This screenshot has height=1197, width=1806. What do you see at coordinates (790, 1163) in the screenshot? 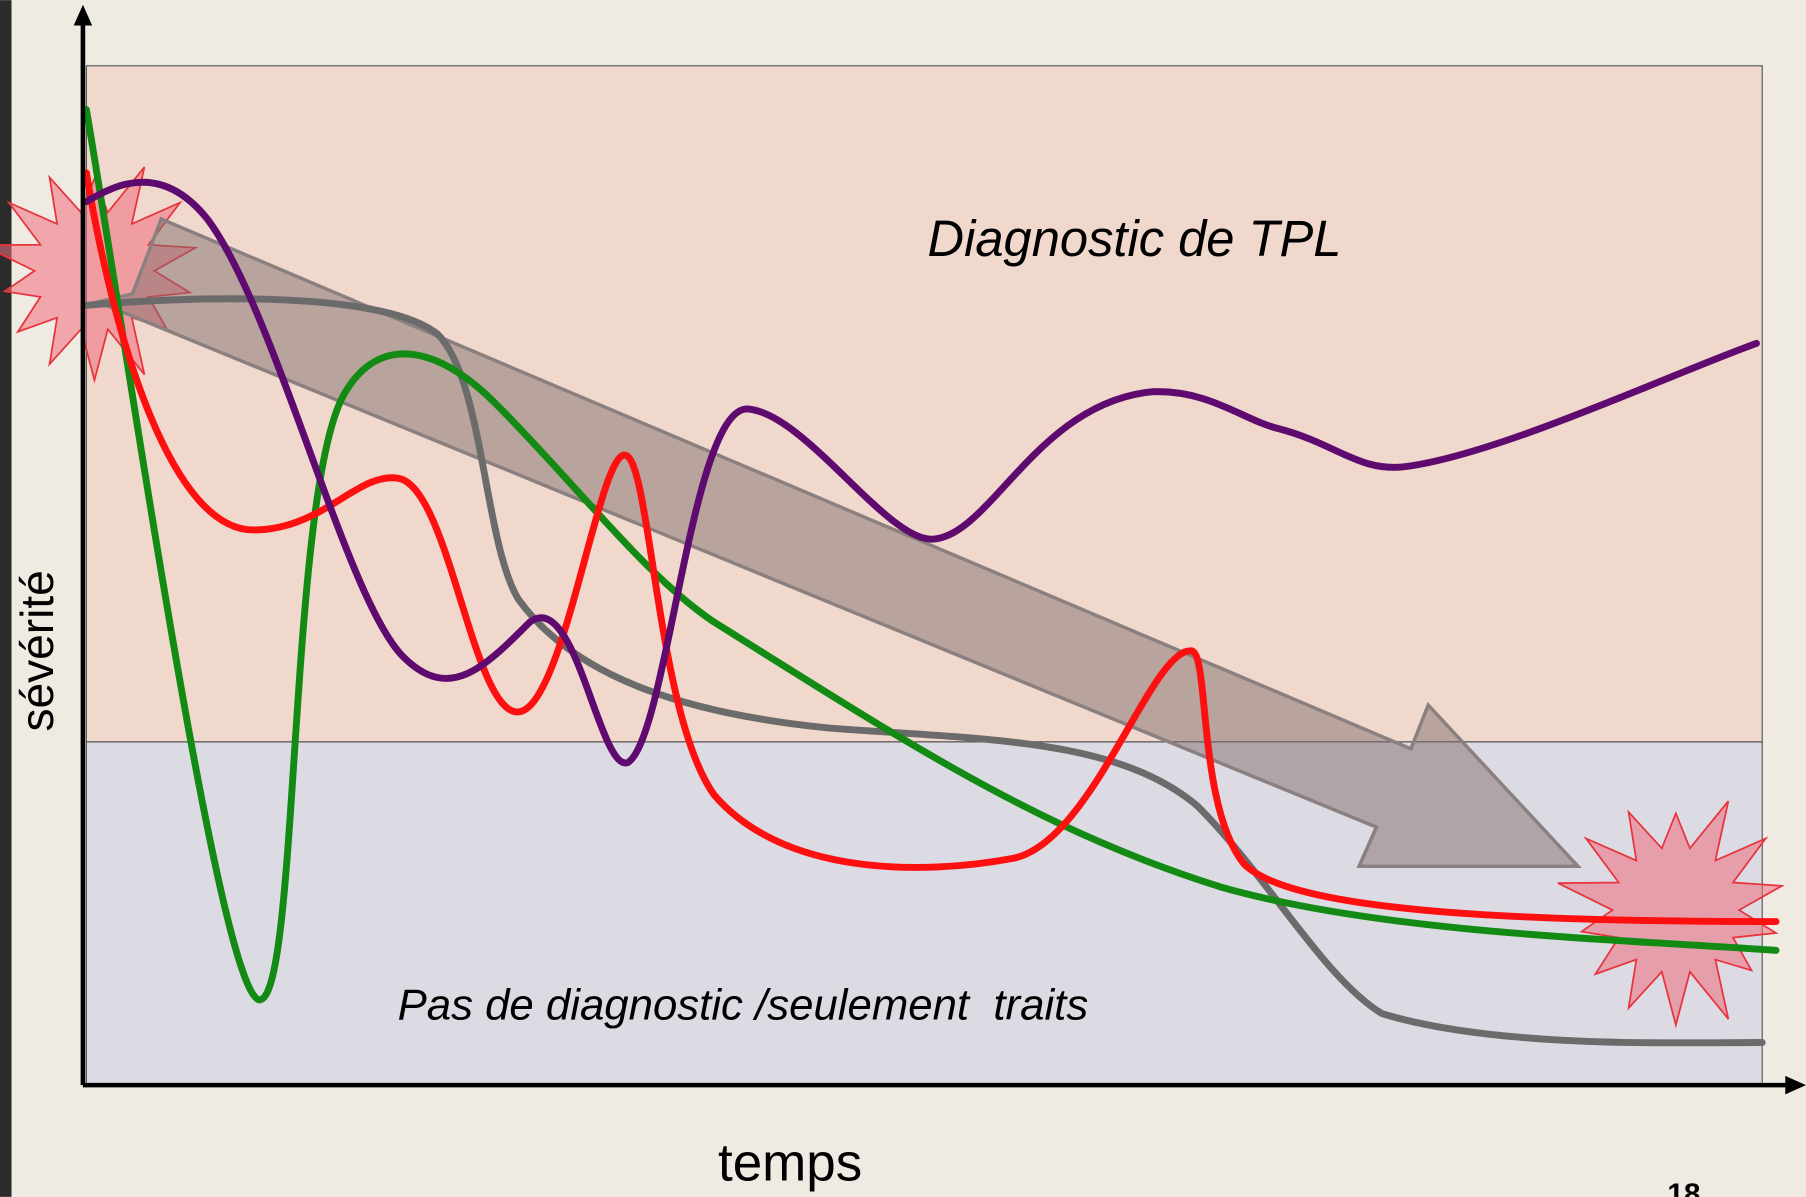
I see `x-axis-label: temps` at bounding box center [790, 1163].